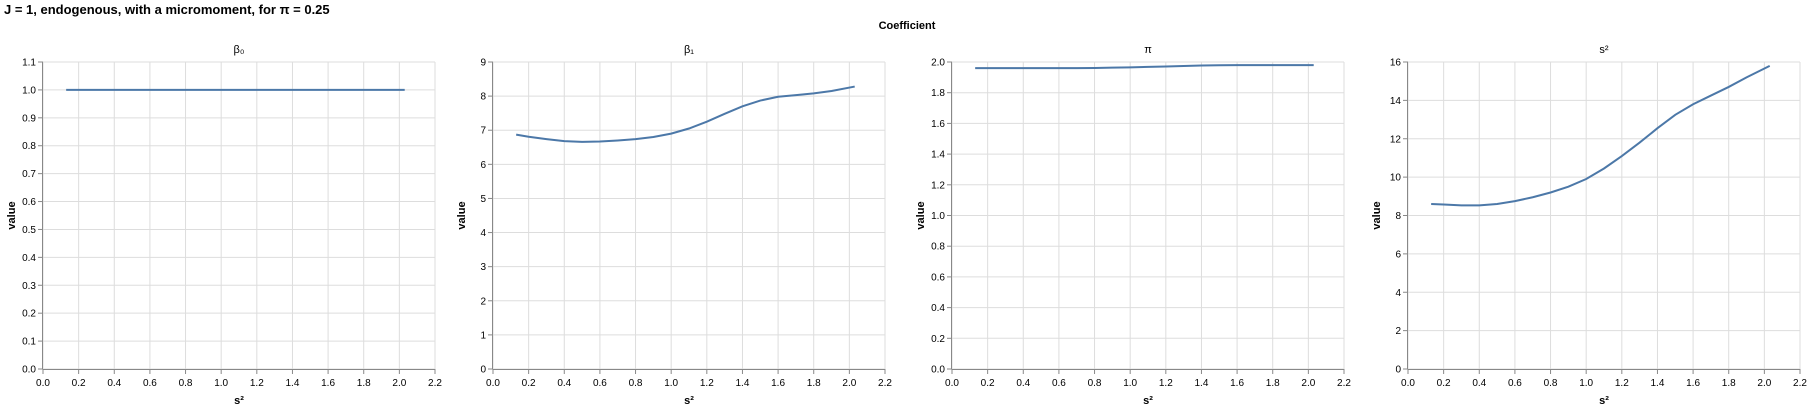 This screenshot has height=412, width=1814. Describe the element at coordinates (938, 185) in the screenshot. I see `y-tick-label: 1.2` at that location.